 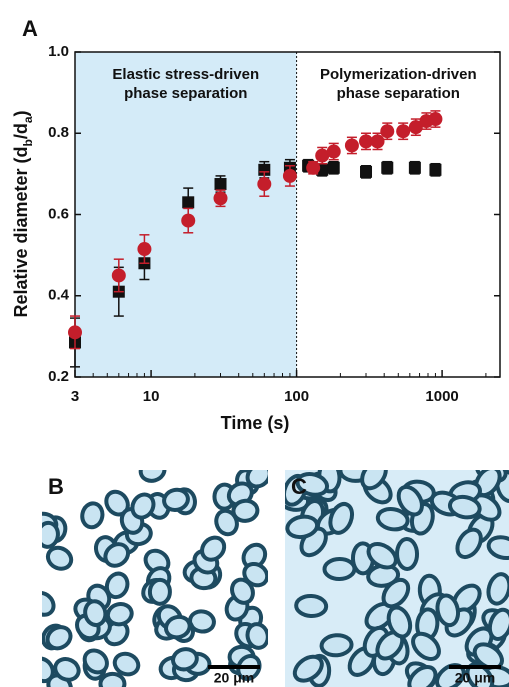 I want to click on x-tick-label: 10, so click(x=151, y=396).